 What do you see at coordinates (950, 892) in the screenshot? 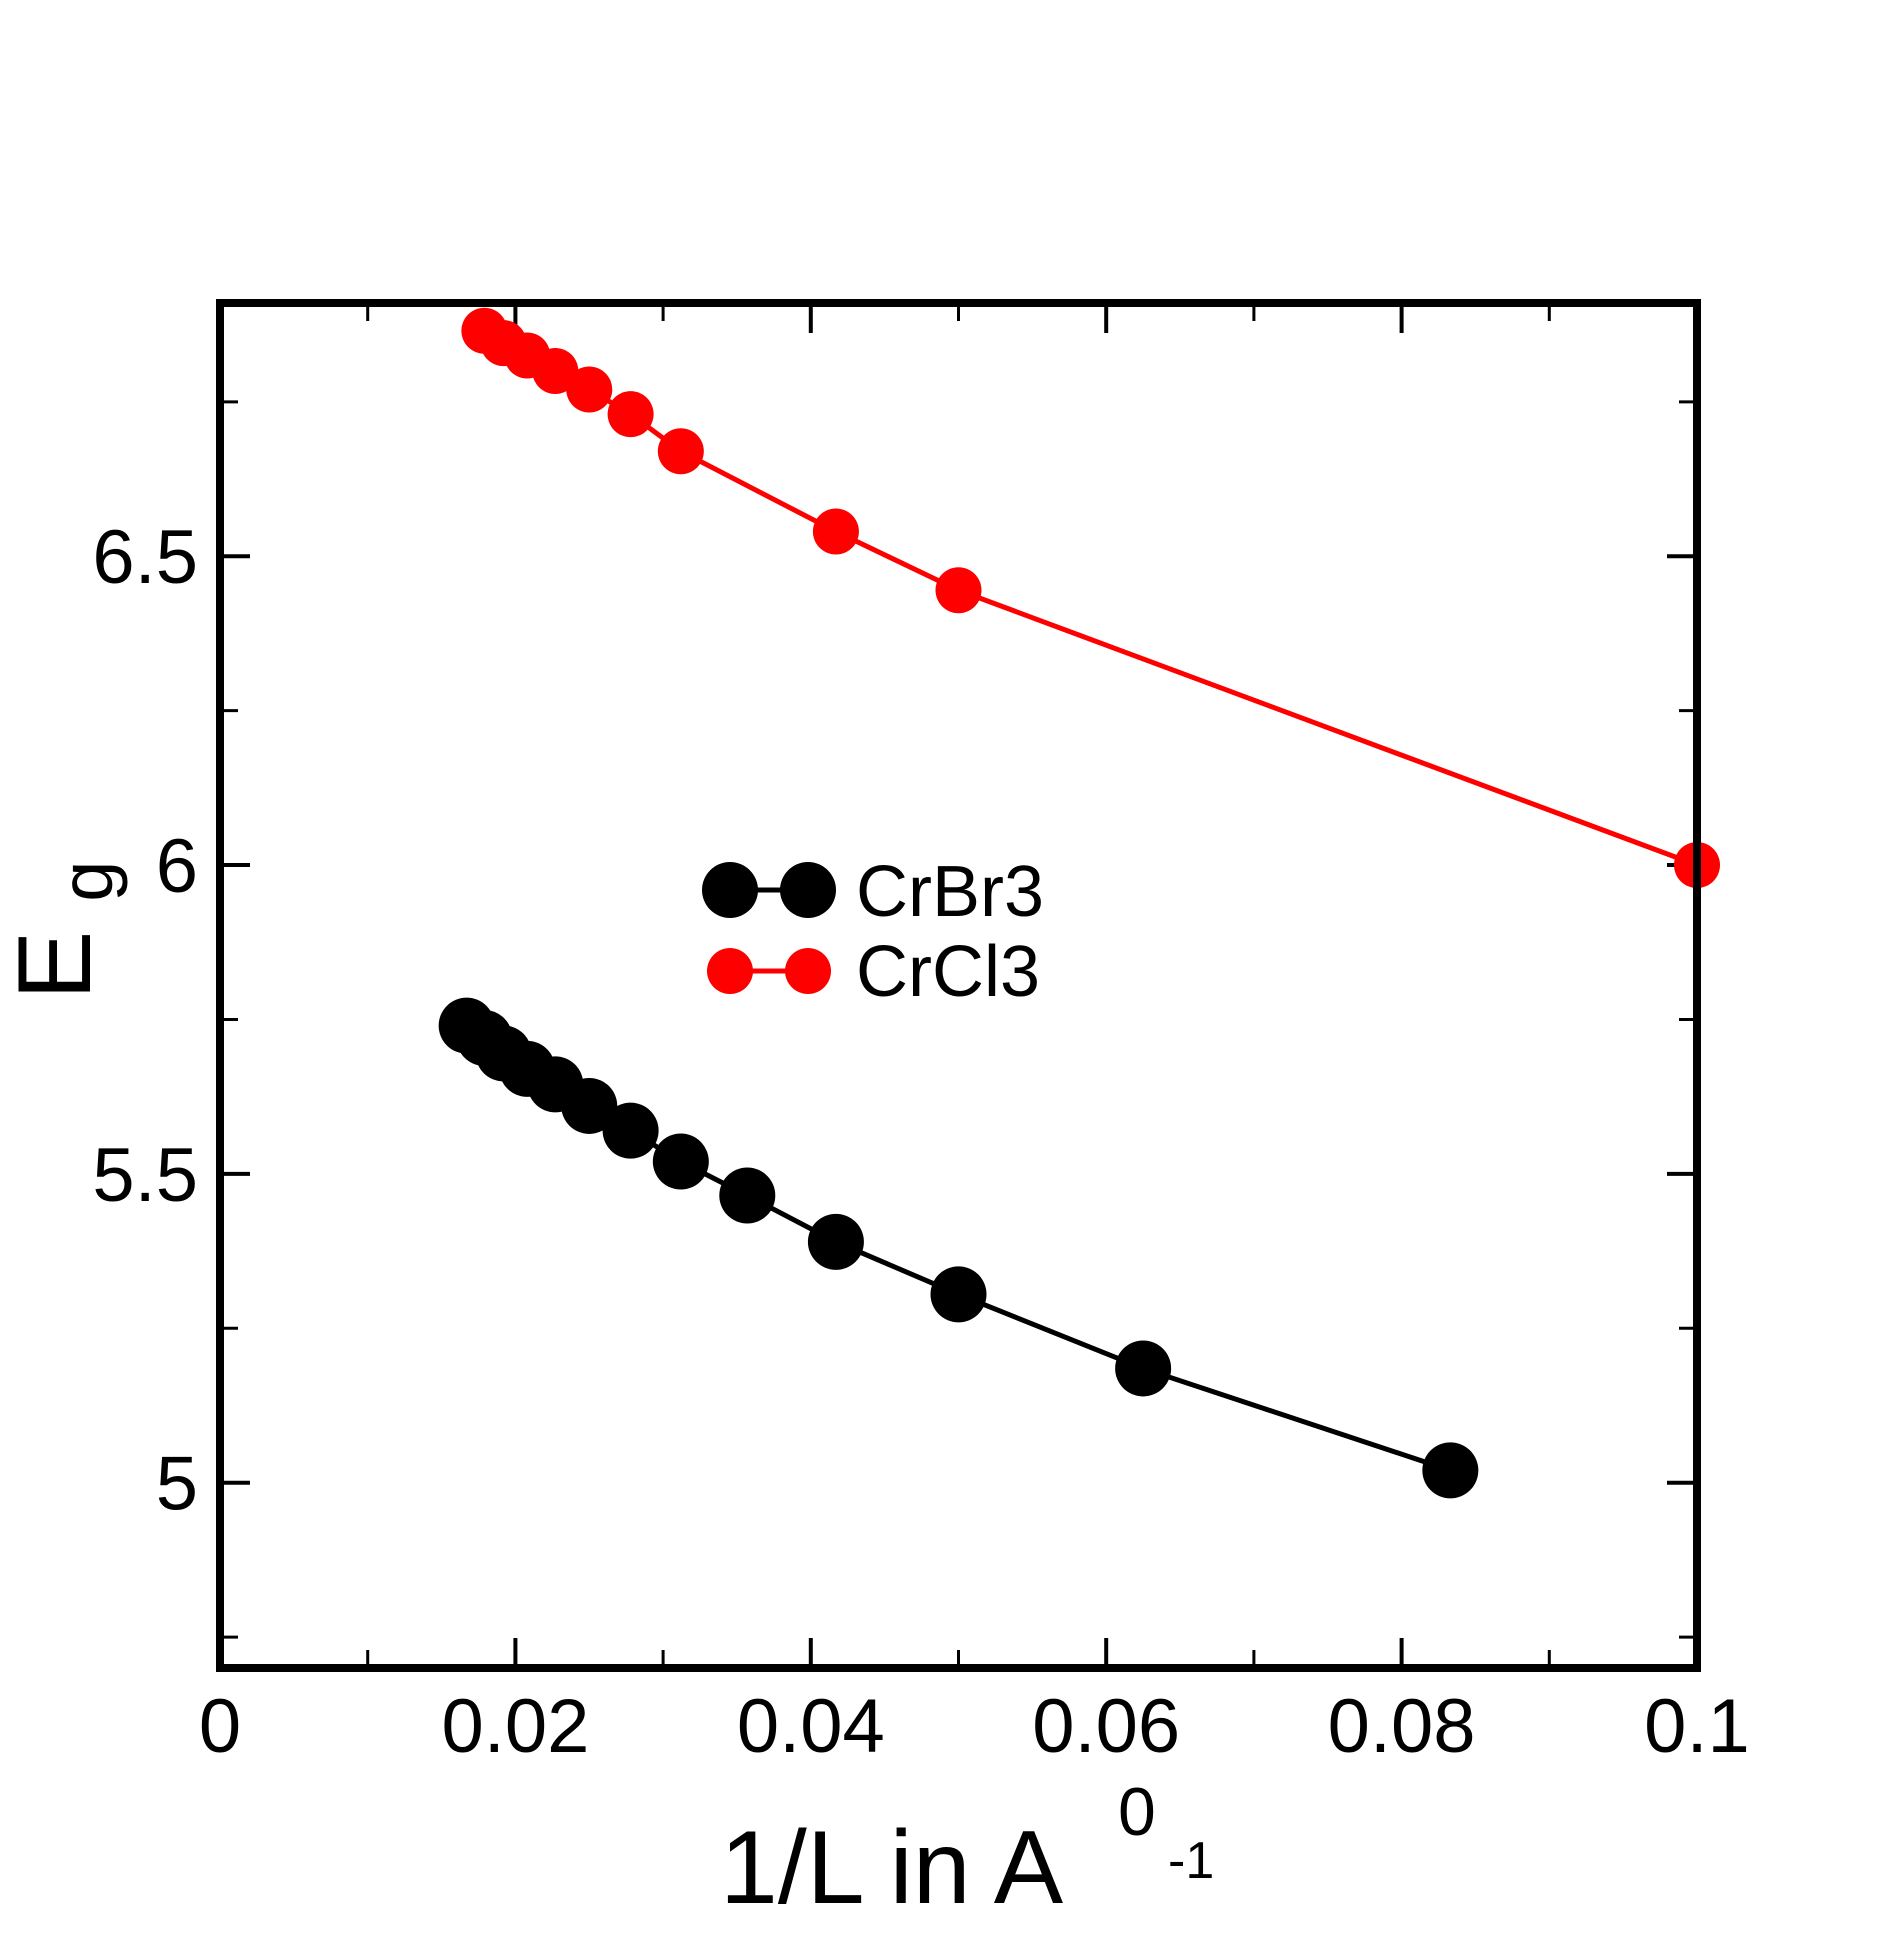
I see `legend-label-crbr3: CrBr3` at bounding box center [950, 892].